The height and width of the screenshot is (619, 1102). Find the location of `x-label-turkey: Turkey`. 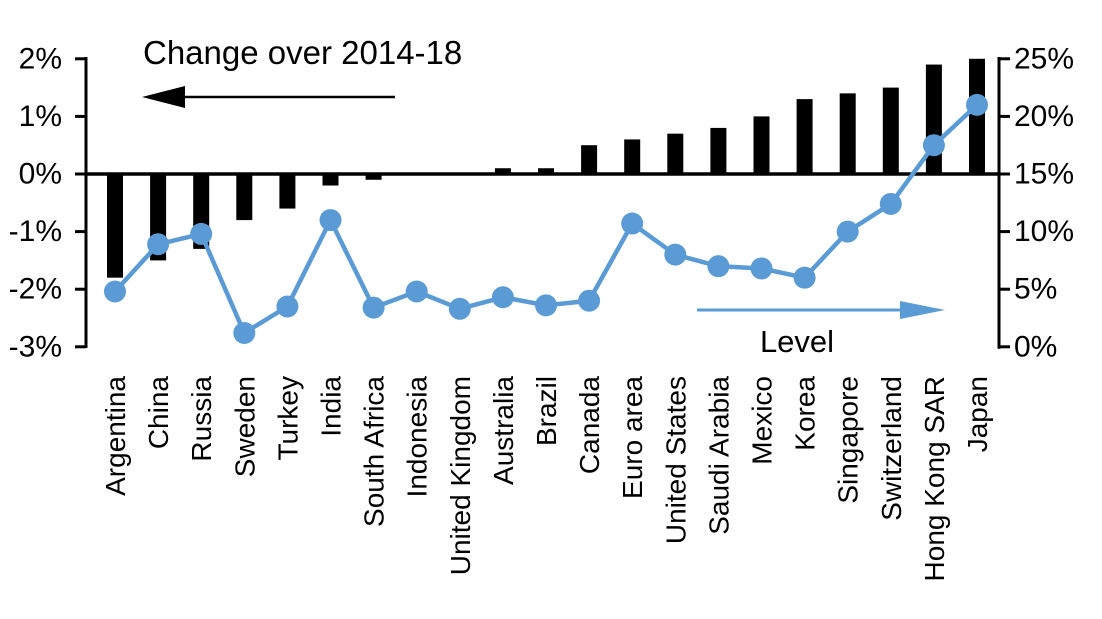

x-label-turkey: Turkey is located at coordinates (287, 418).